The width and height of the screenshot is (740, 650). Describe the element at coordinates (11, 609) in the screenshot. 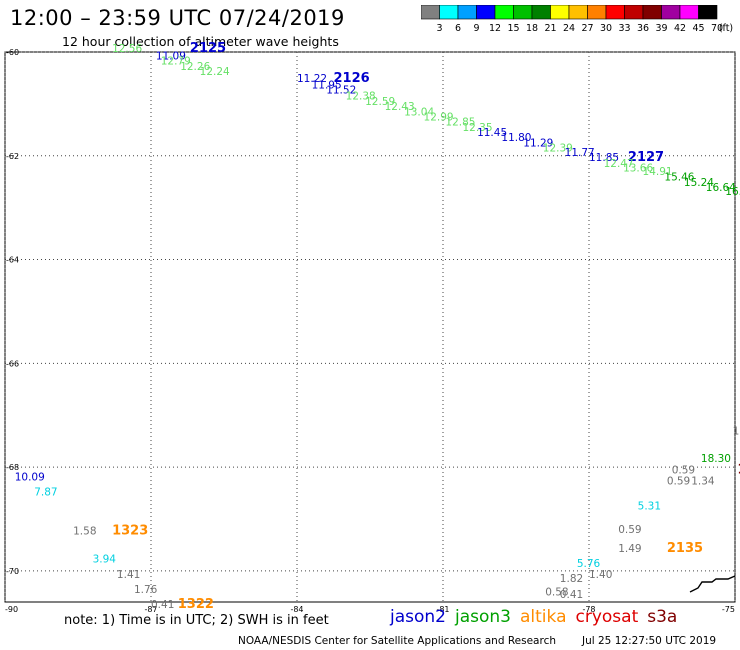

I see `longitude-label: -90` at that location.